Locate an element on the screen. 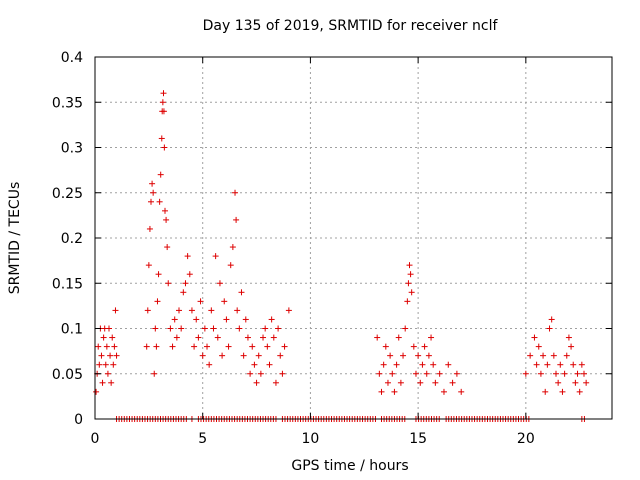 The image size is (640, 480). y-tick-label: 0.15 is located at coordinates (67, 284).